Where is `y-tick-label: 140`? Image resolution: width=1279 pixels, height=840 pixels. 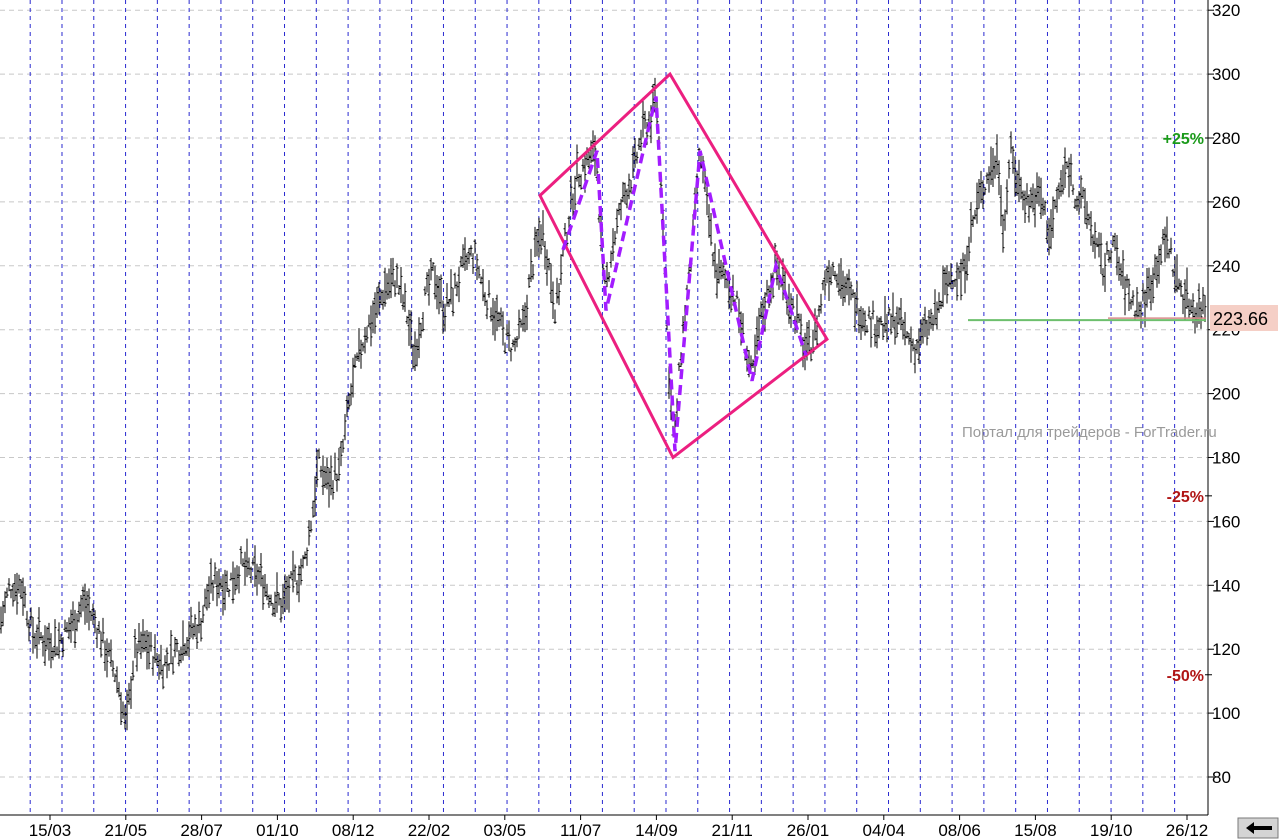 y-tick-label: 140 is located at coordinates (1226, 585).